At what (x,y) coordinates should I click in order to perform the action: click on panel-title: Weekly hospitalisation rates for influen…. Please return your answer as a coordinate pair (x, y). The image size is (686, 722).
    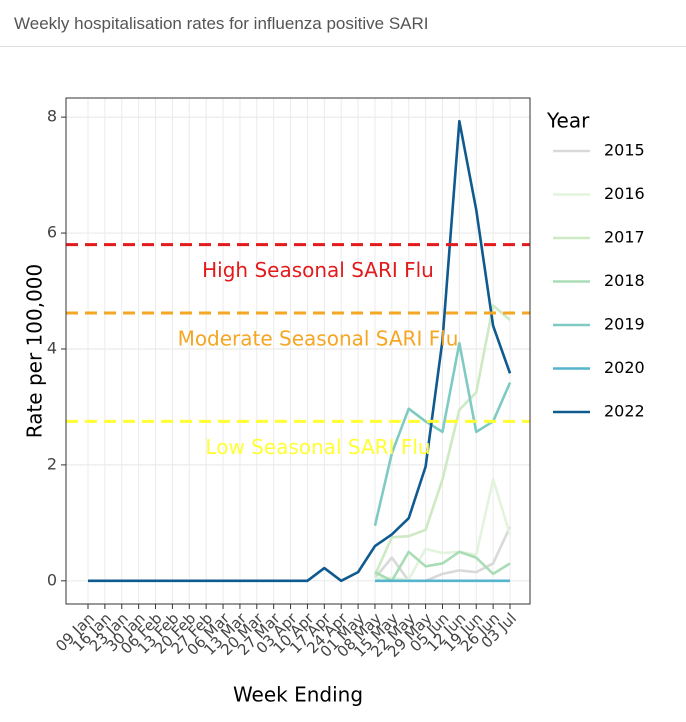
    Looking at the image, I should click on (343, 23).